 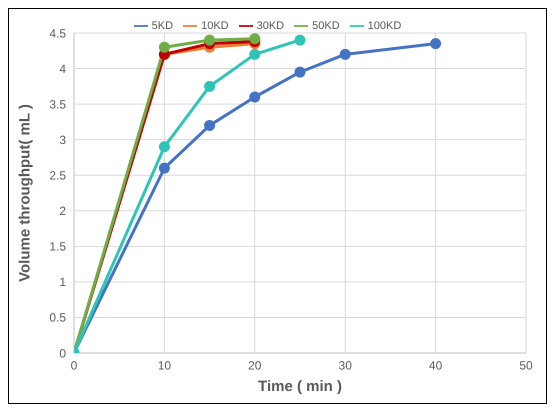 I want to click on legend-label: 100KD, so click(x=385, y=26).